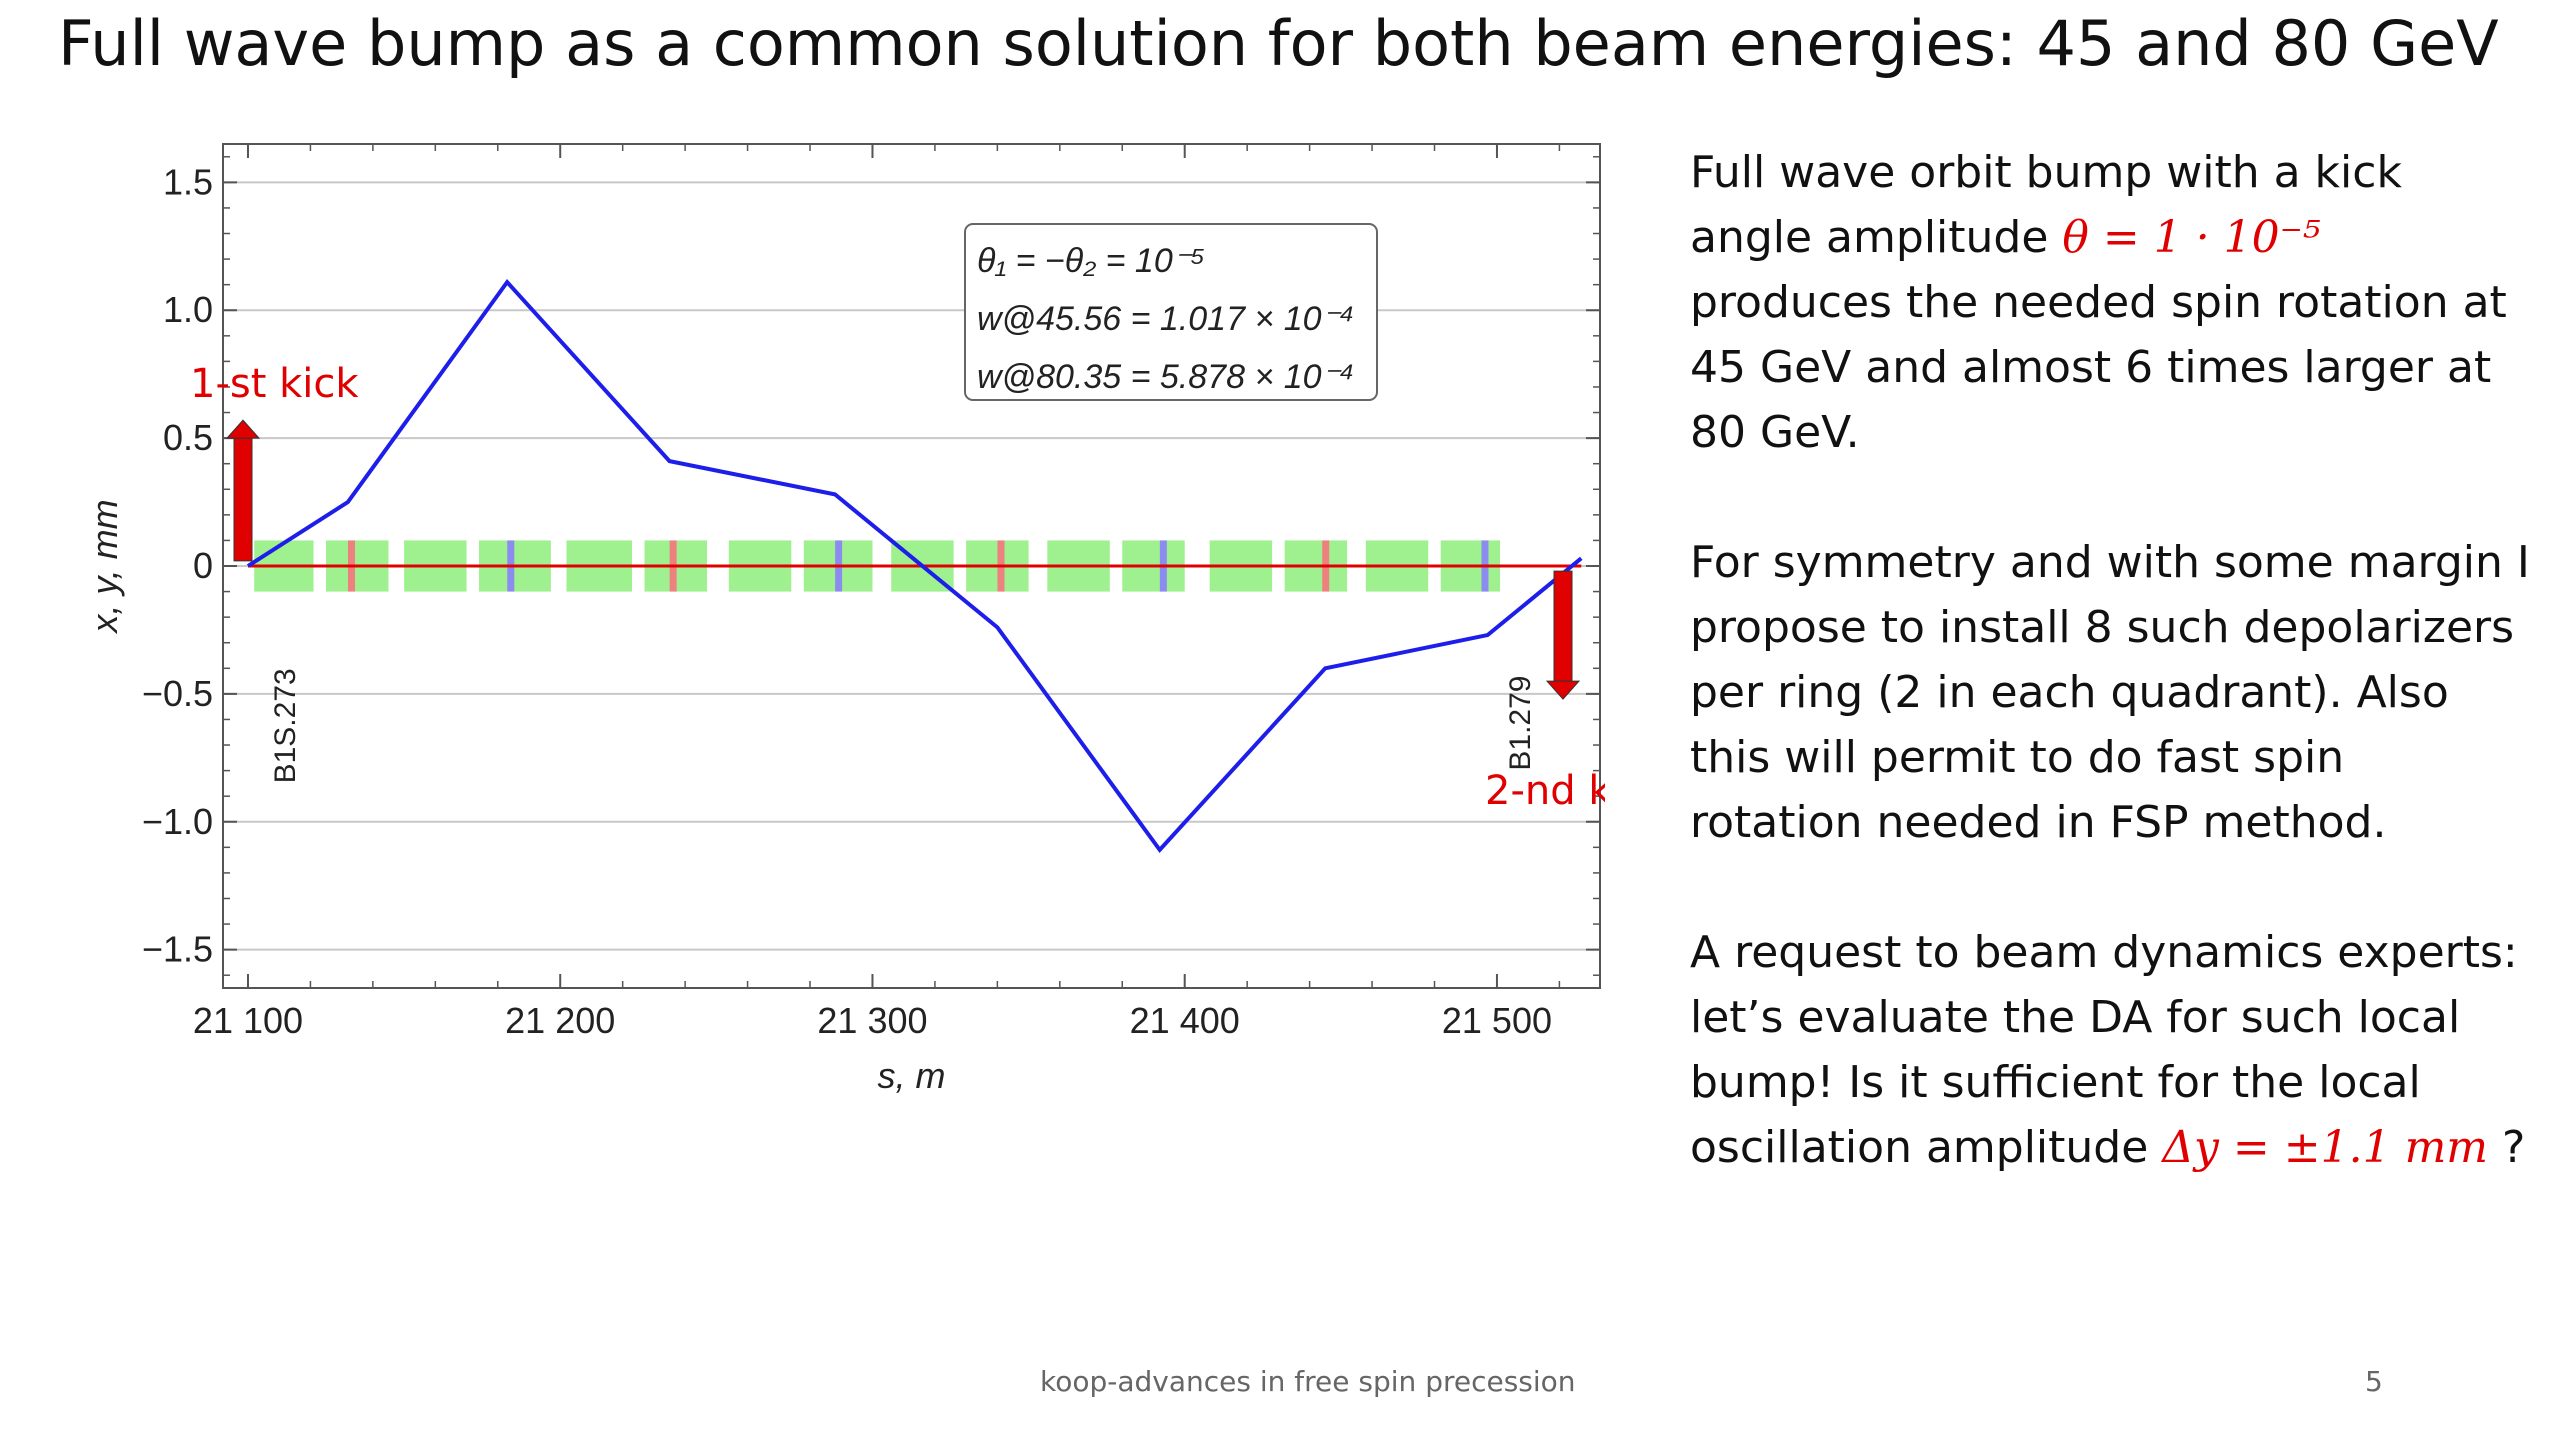  I want to click on x-tick-label: 21 300, so click(872, 1020).